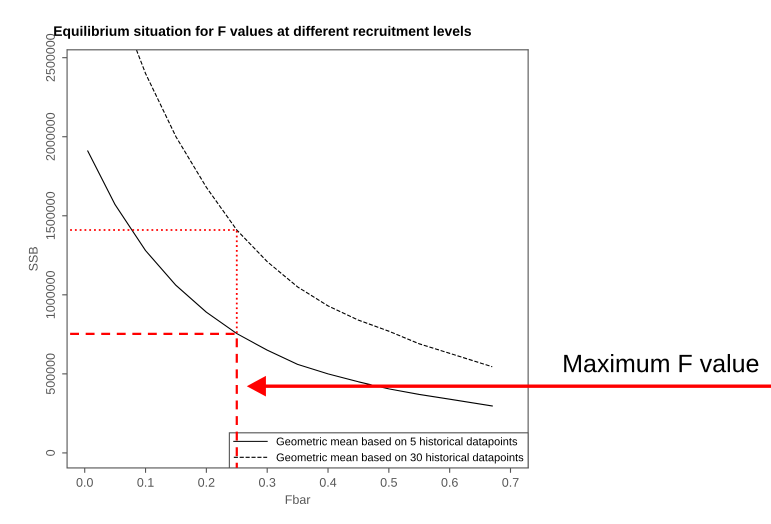 This screenshot has height=524, width=771. What do you see at coordinates (661, 363) in the screenshot?
I see `text: Maximum F value` at bounding box center [661, 363].